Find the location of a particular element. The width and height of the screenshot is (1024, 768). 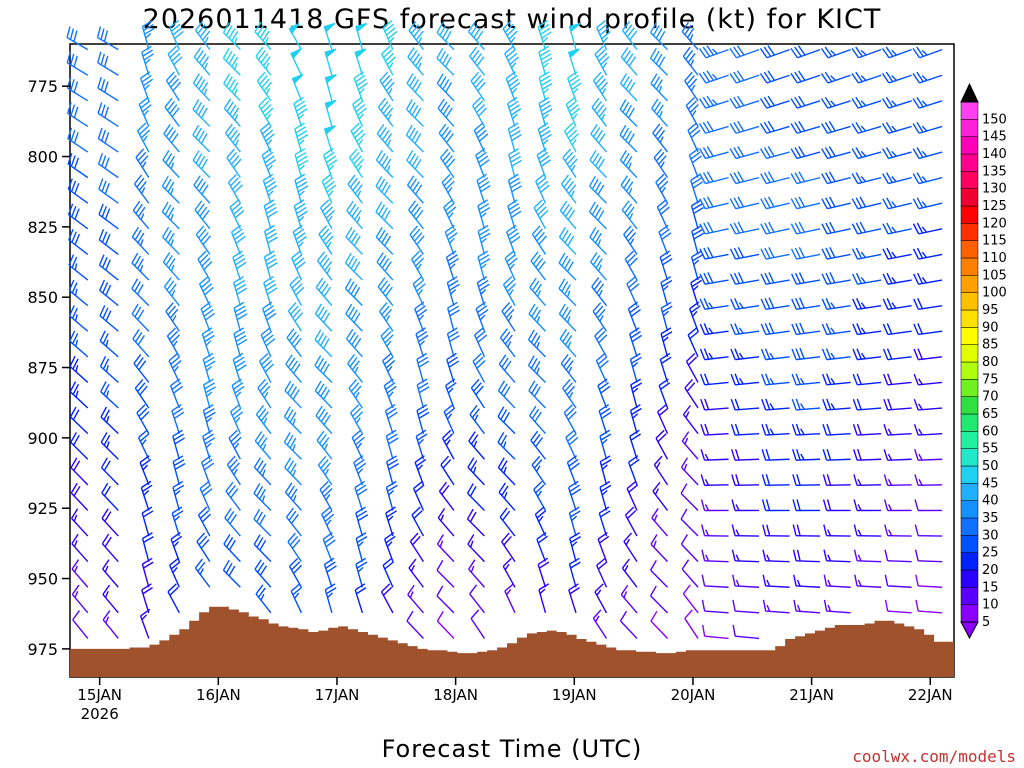

colorbar-label: 90 is located at coordinates (990, 327).